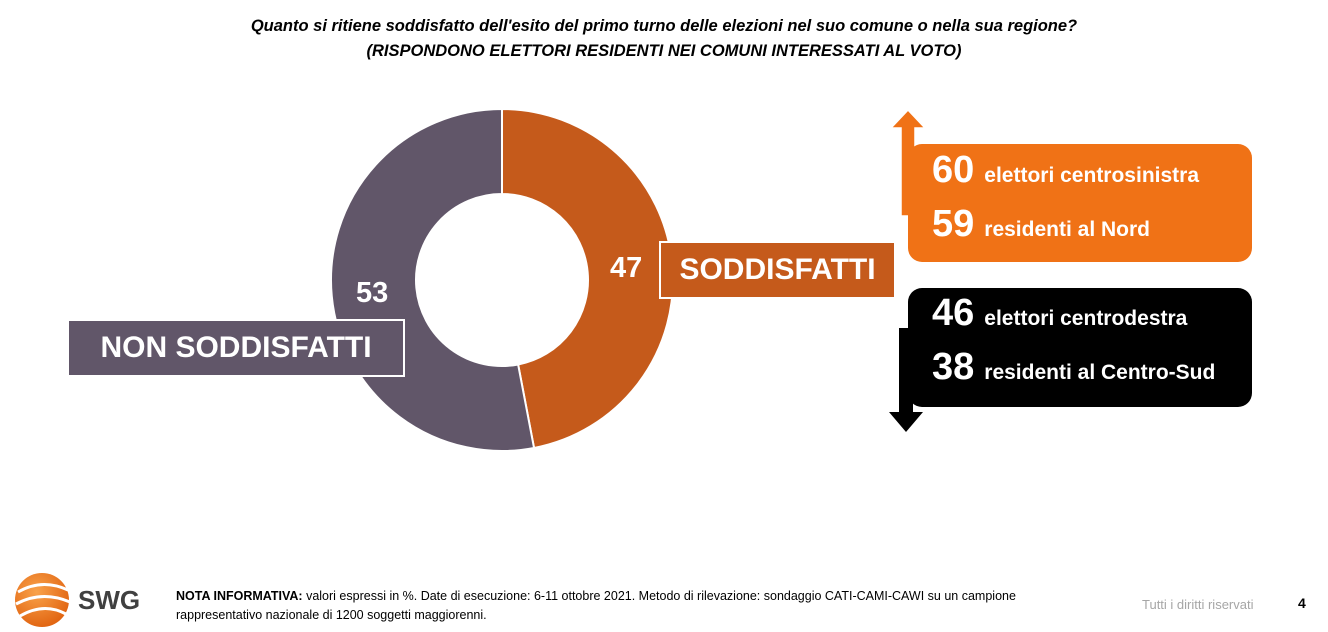 The width and height of the screenshot is (1328, 632). Describe the element at coordinates (1067, 229) in the screenshot. I see `breakdown-text: residenti al Nord` at that location.